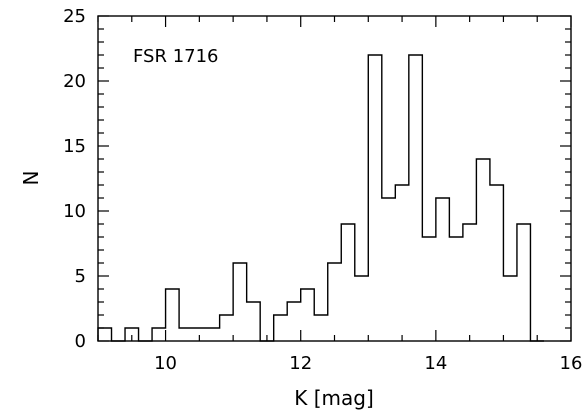  Describe the element at coordinates (74, 211) in the screenshot. I see `y-tick-label: 10` at that location.